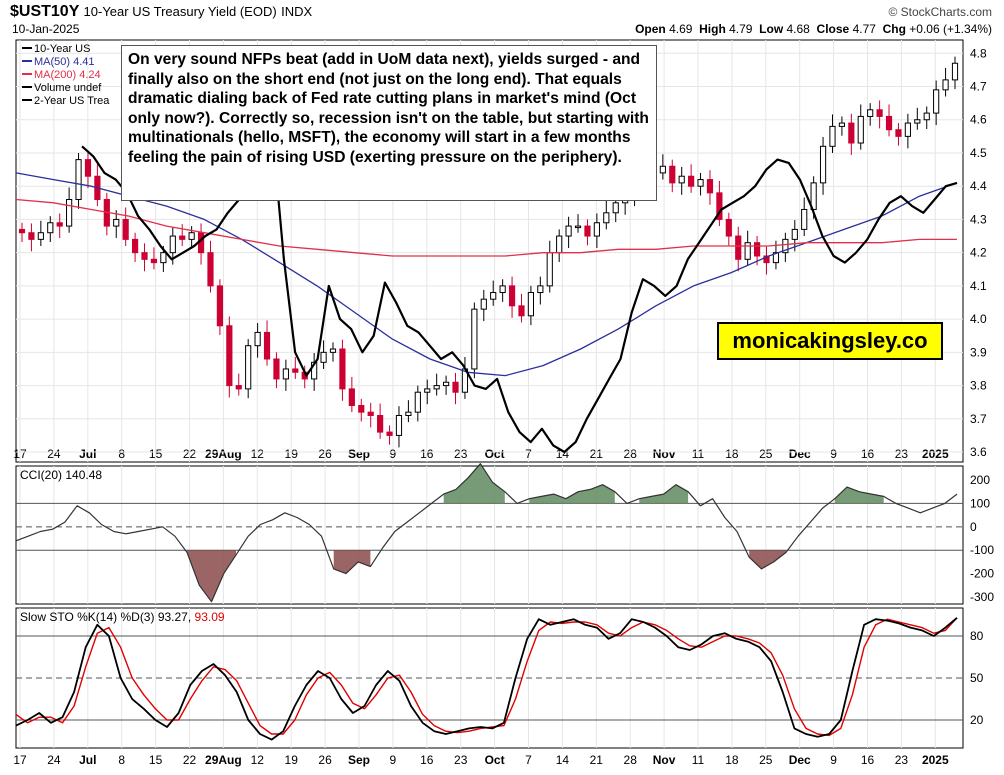 This screenshot has width=1004, height=775. I want to click on x-tick-label: 21, so click(597, 454).